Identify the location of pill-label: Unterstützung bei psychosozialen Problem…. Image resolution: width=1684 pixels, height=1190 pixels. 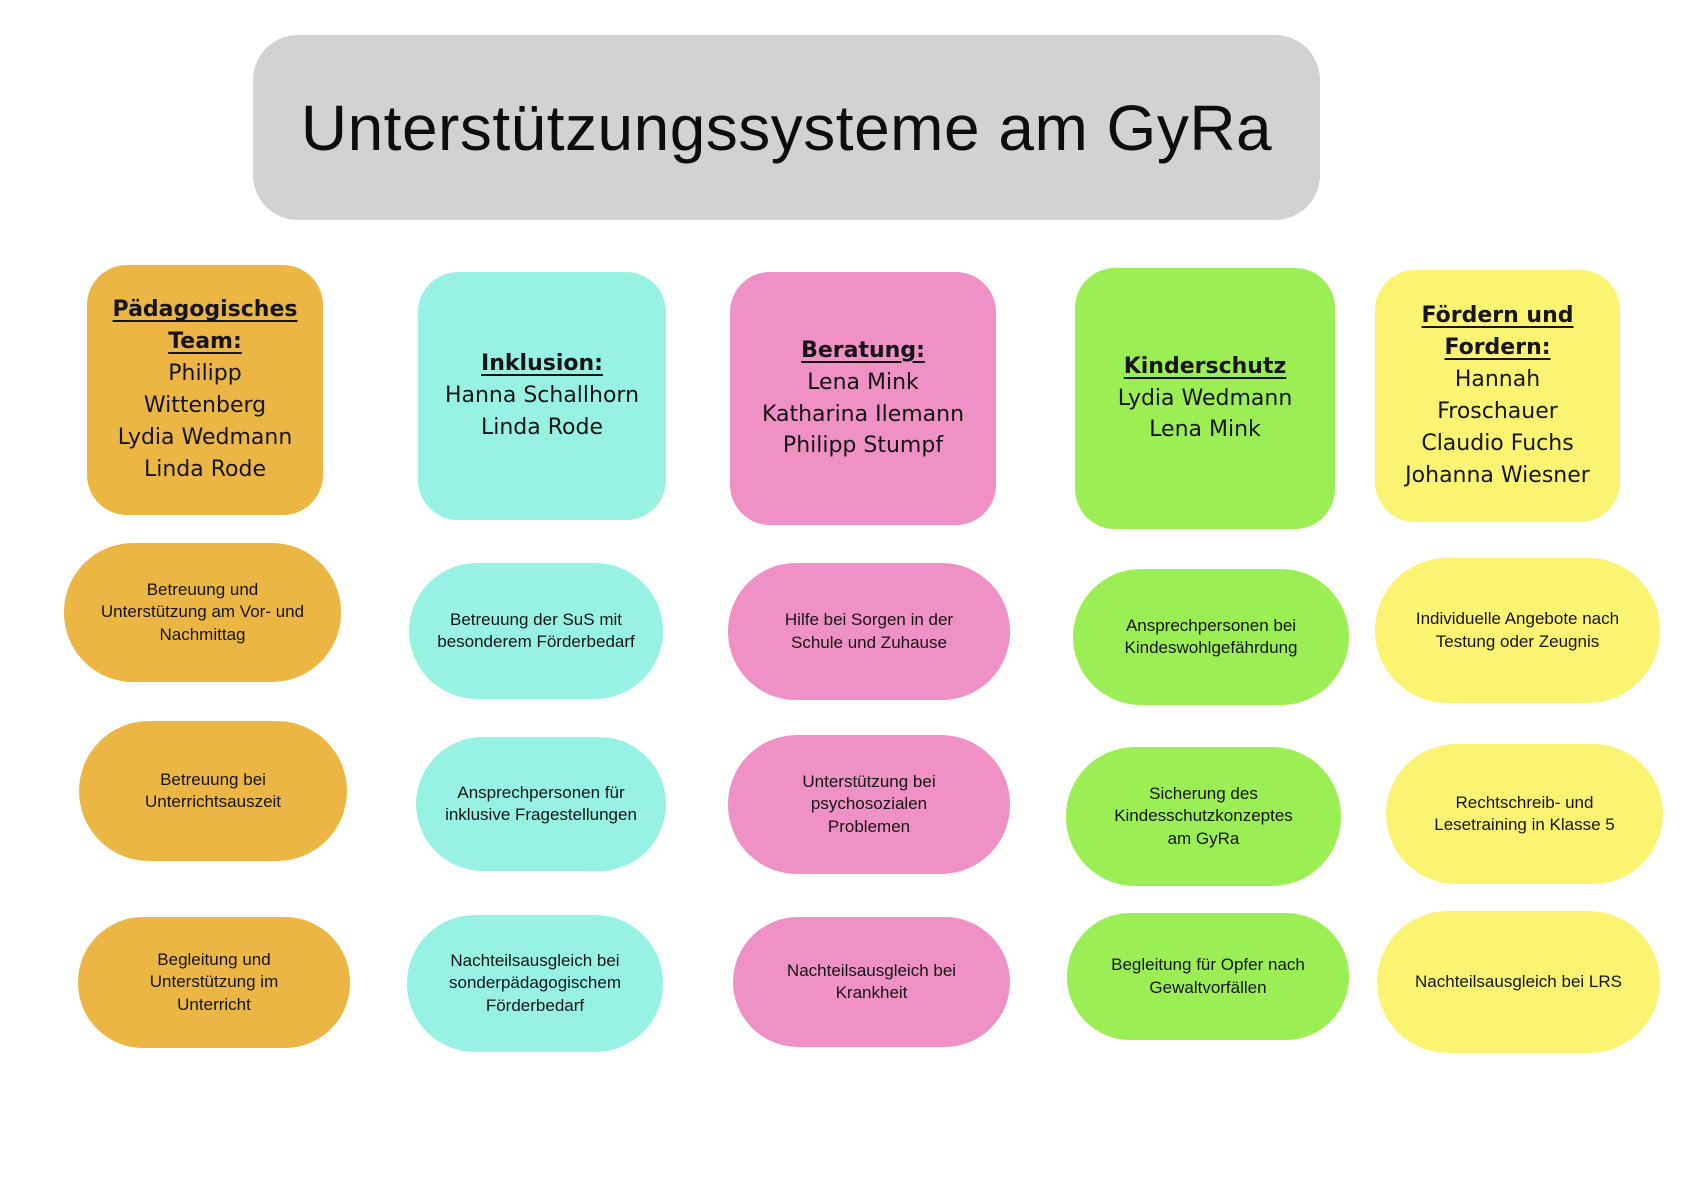
(869, 803).